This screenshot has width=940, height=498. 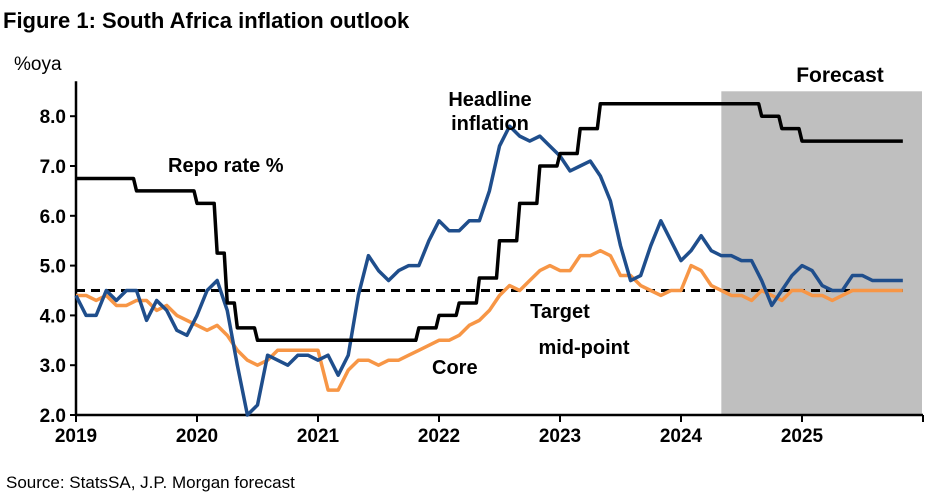 What do you see at coordinates (53, 416) in the screenshot?
I see `y-tick-label: 2.0` at bounding box center [53, 416].